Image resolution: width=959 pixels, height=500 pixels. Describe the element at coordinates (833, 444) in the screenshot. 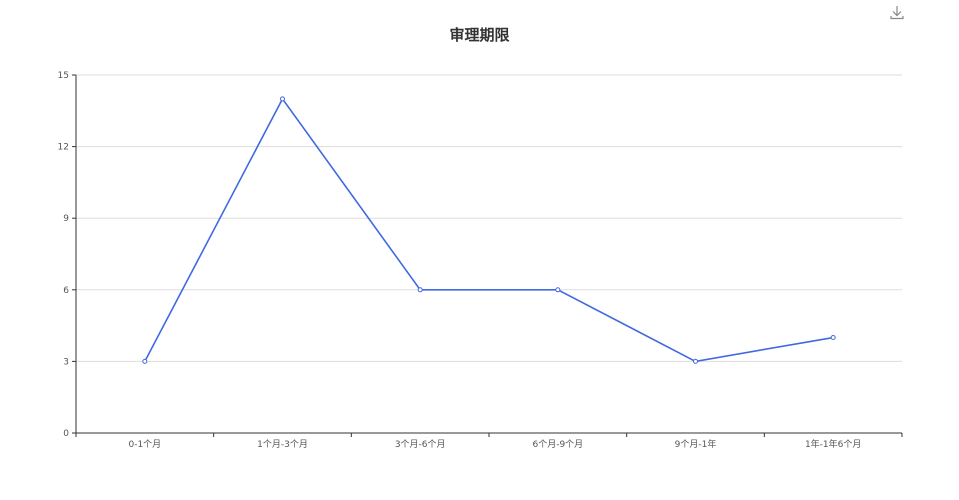

I see `x-tick-label: 1年-1年6个月` at that location.